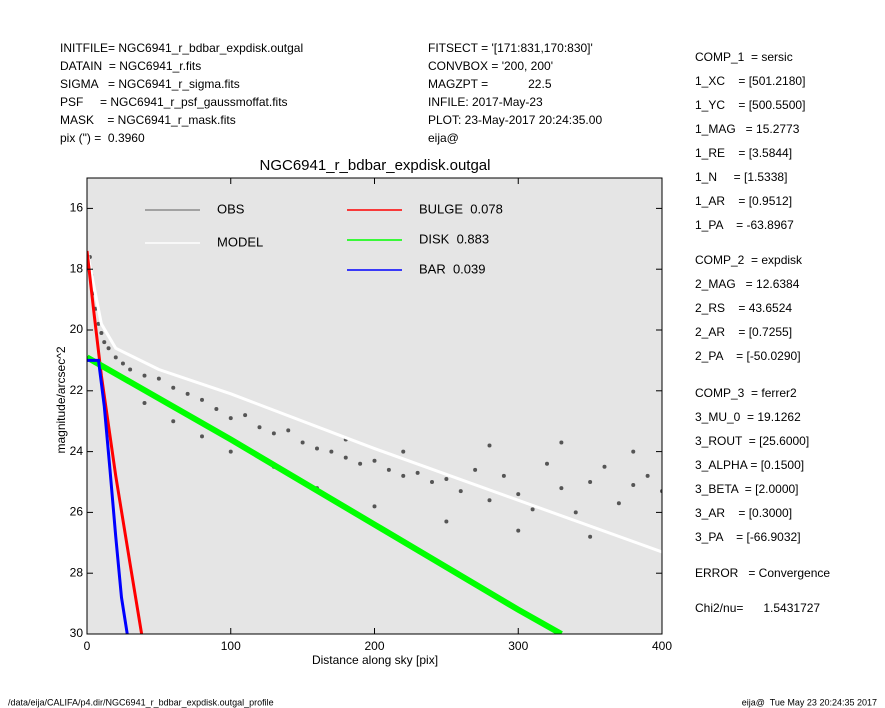 This screenshot has width=885, height=708. What do you see at coordinates (662, 646) in the screenshot?
I see `x-tick-label: 400` at bounding box center [662, 646].